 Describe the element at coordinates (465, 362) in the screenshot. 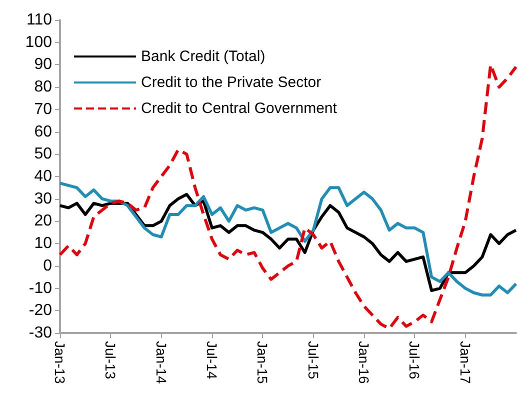

I see `x-tick-label: Jan-17` at that location.